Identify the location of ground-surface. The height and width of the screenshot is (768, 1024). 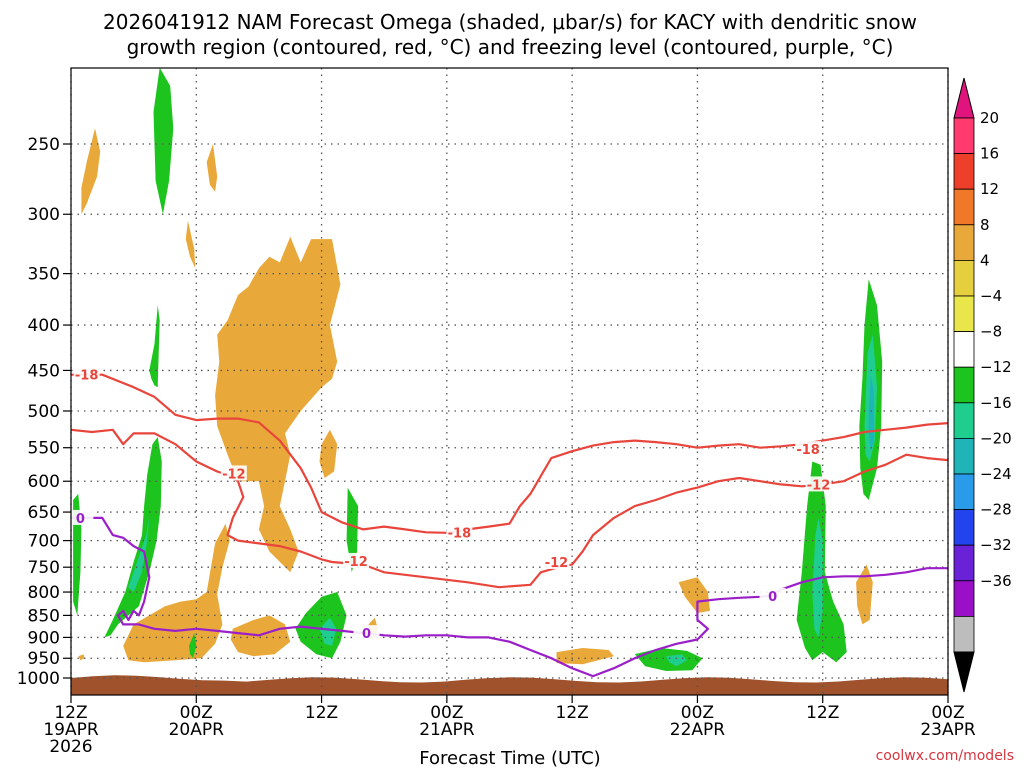
(509, 685).